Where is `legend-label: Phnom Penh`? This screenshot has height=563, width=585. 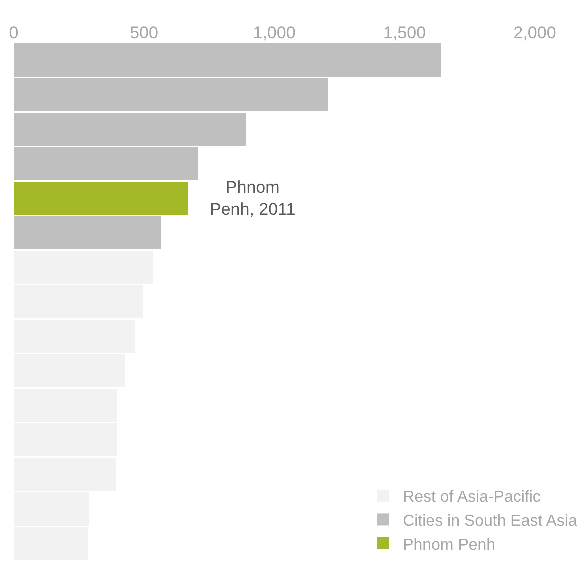
legend-label: Phnom Penh is located at coordinates (449, 545).